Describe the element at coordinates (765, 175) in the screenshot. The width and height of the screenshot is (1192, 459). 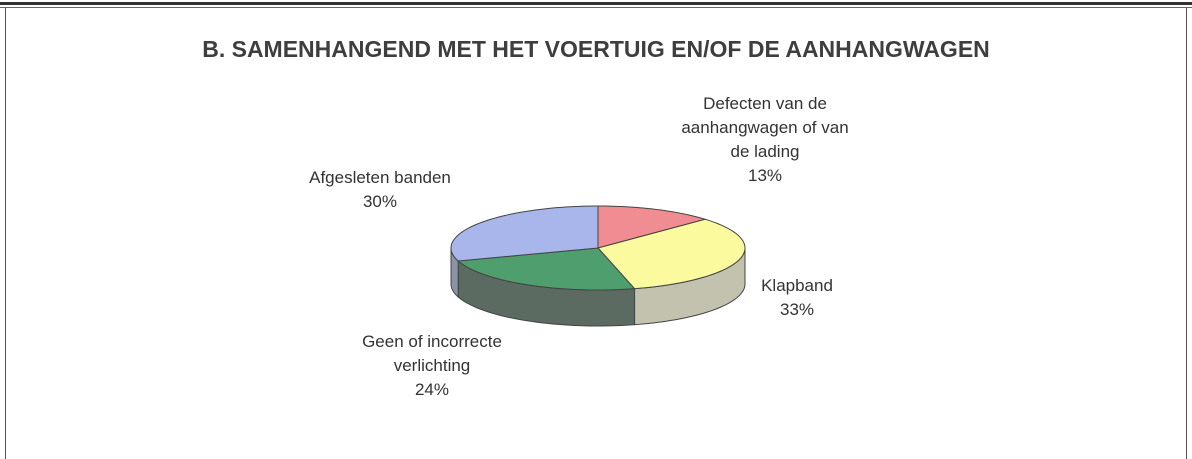
I see `value-label: 13%` at that location.